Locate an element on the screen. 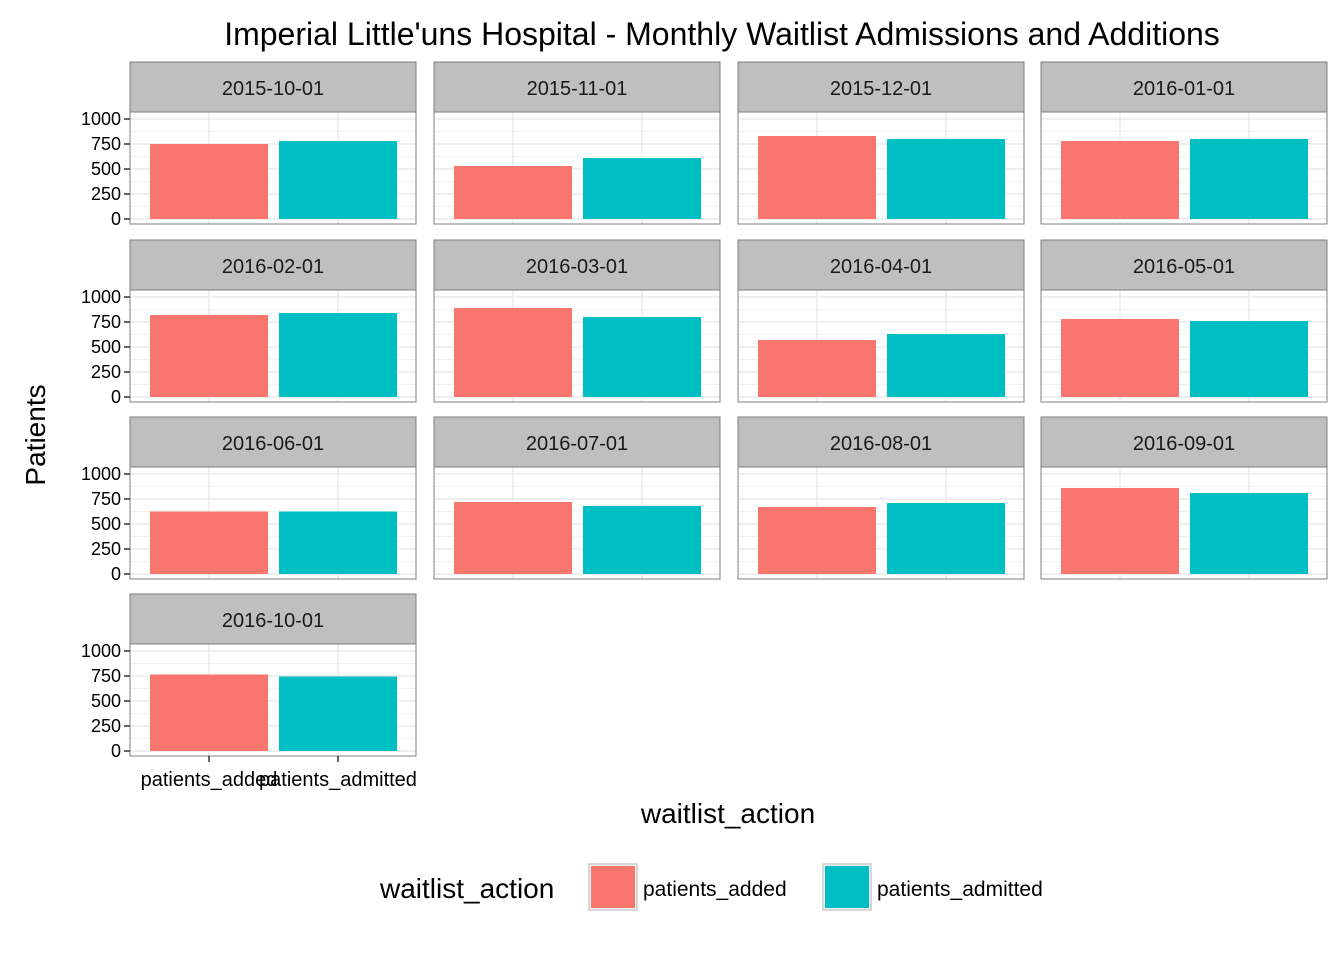 This screenshot has height=960, width=1344. facet-panel: 2016-04-01 is located at coordinates (881, 321).